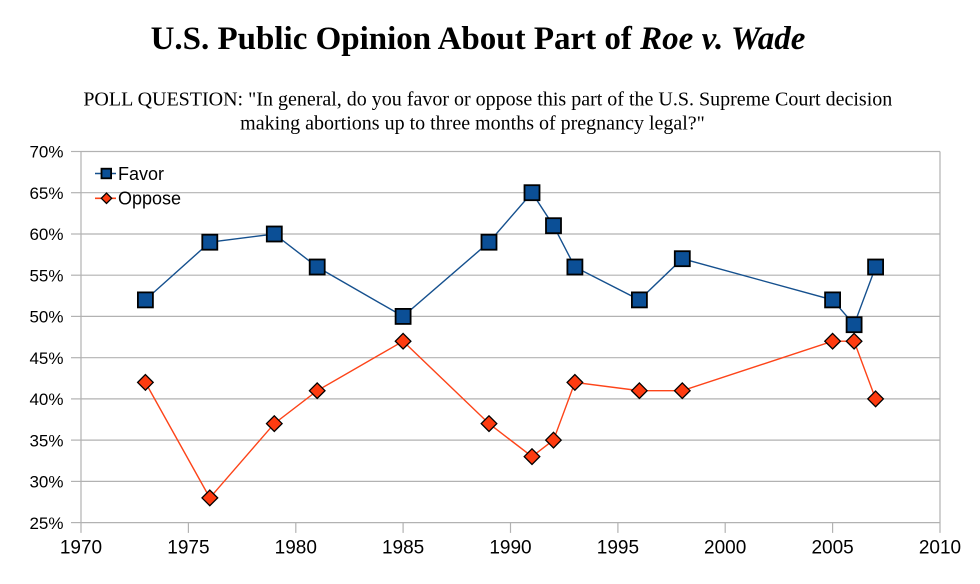 The image size is (980, 584). Describe the element at coordinates (188, 547) in the screenshot. I see `svg-text: 1975` at that location.